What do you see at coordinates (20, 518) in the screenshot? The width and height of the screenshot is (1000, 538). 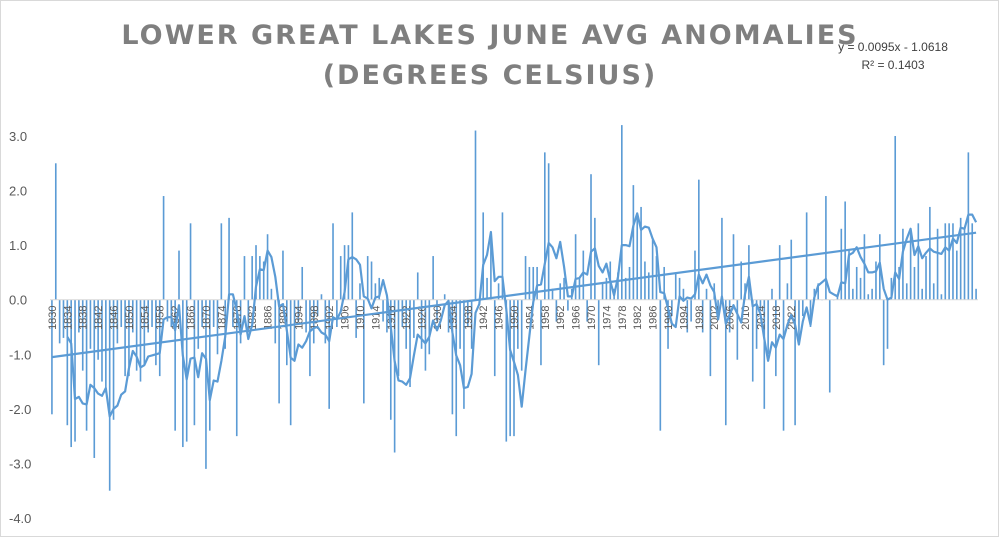 I see `y-tick-label: -4.0` at bounding box center [20, 518].